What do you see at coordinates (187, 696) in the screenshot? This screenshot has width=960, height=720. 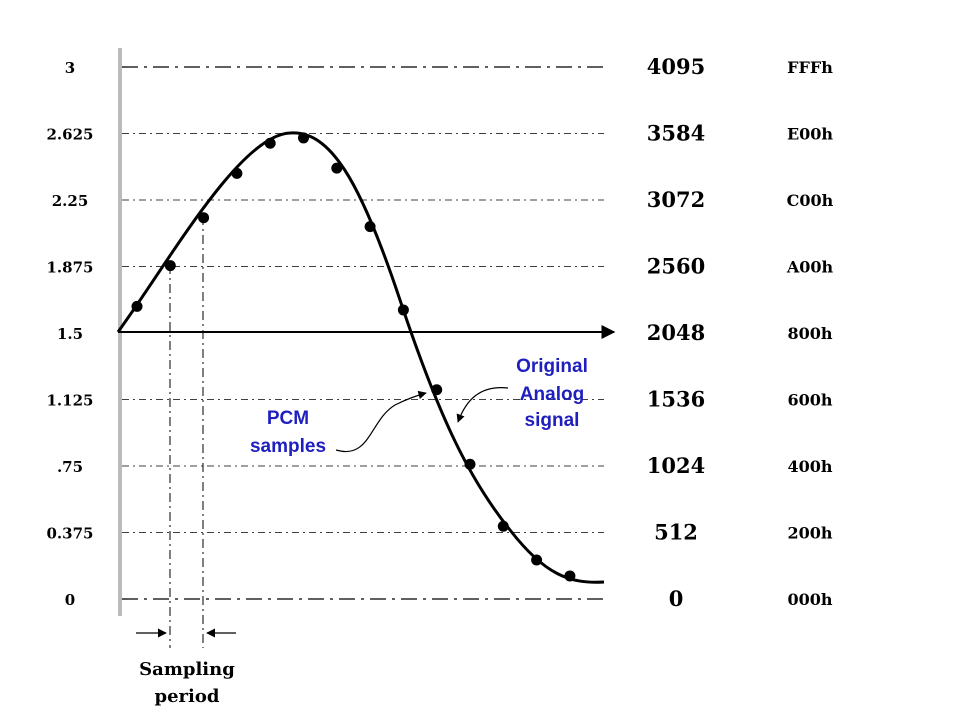 I see `sampling-period-line2: period` at bounding box center [187, 696].